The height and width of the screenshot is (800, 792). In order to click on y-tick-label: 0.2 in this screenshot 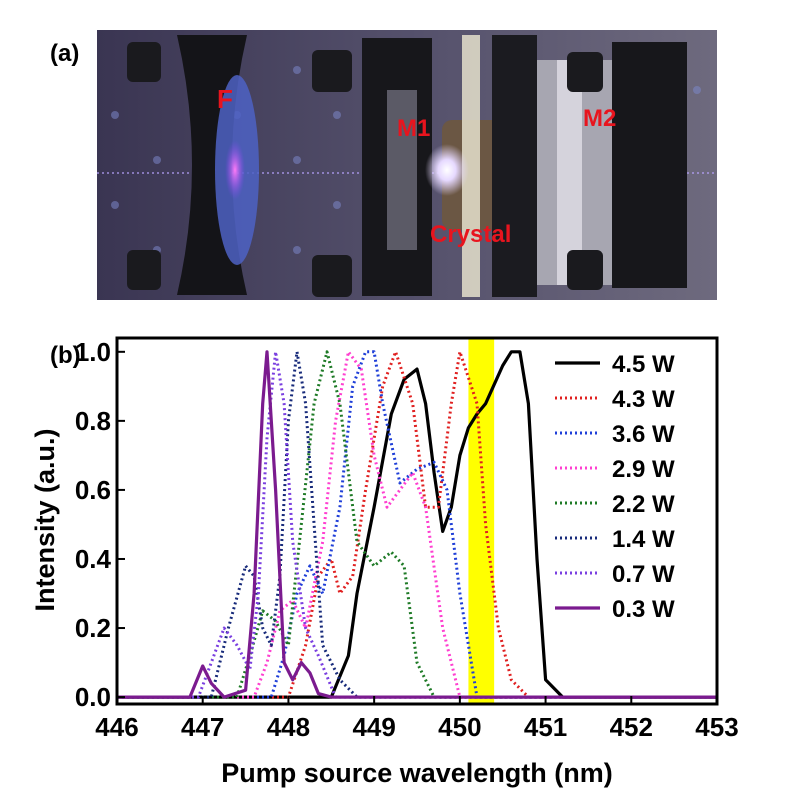, I will do `click(93, 628)`.